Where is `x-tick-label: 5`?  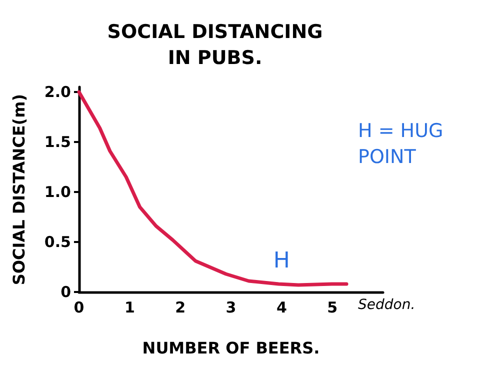
x-tick-label: 5 is located at coordinates (332, 307).